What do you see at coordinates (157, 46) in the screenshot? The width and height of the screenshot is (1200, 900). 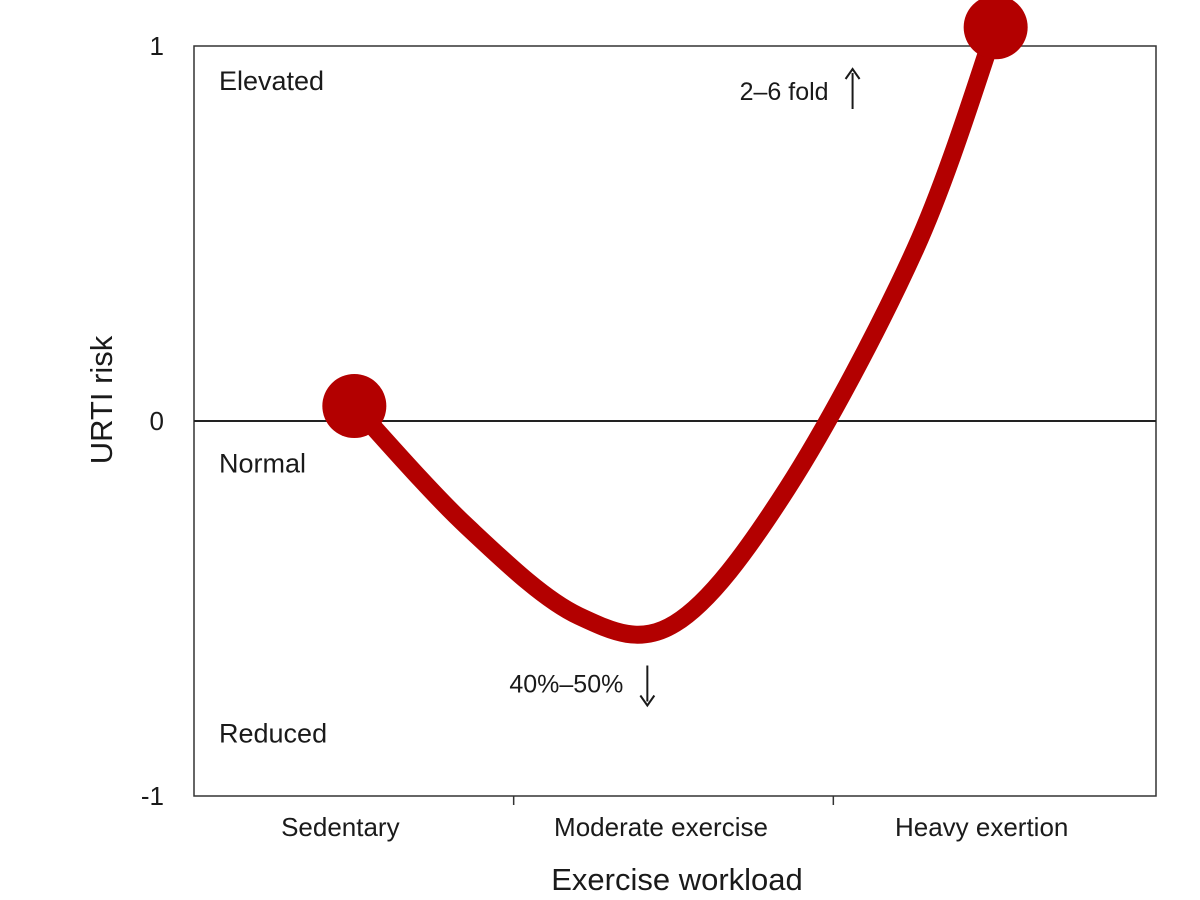 I see `y-tick-label: 1` at bounding box center [157, 46].